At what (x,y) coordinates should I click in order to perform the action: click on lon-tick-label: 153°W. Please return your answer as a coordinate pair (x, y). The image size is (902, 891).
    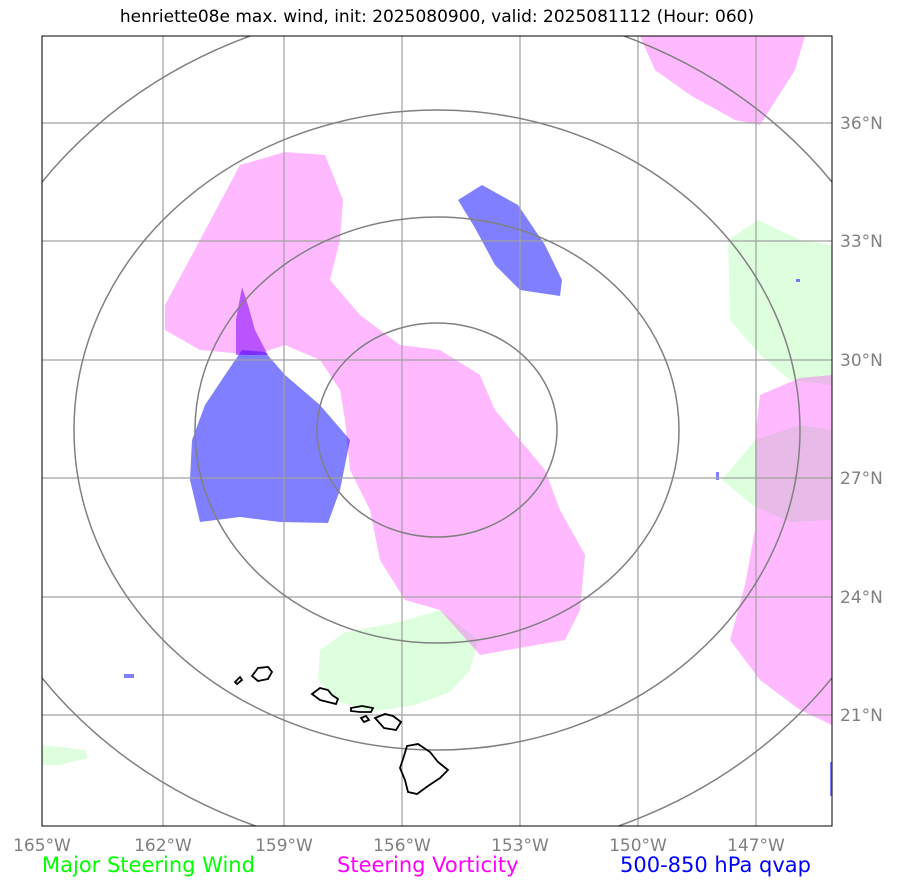
    Looking at the image, I should click on (520, 846).